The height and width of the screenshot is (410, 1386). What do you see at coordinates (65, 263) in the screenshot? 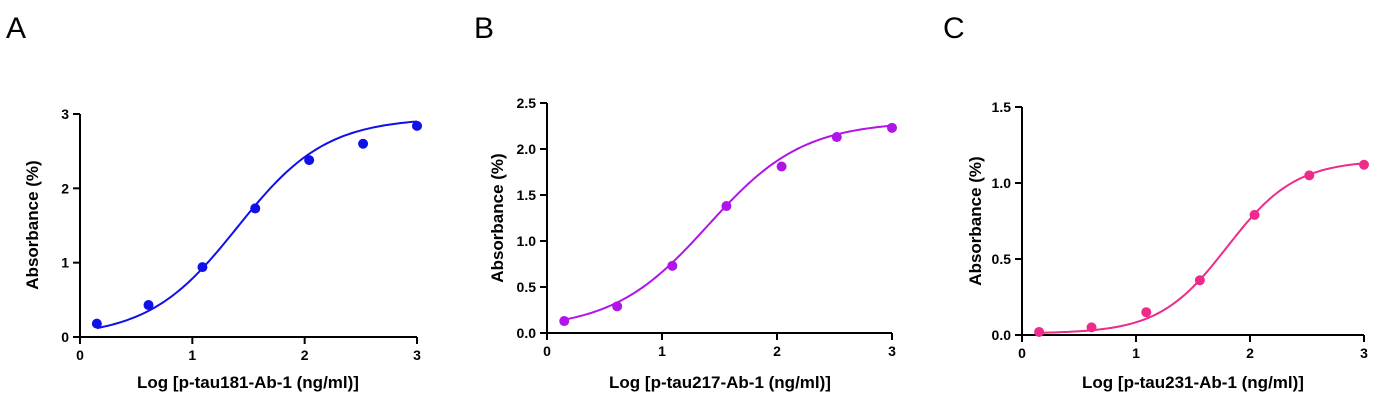
I see `y-tick-label: 1` at bounding box center [65, 263].